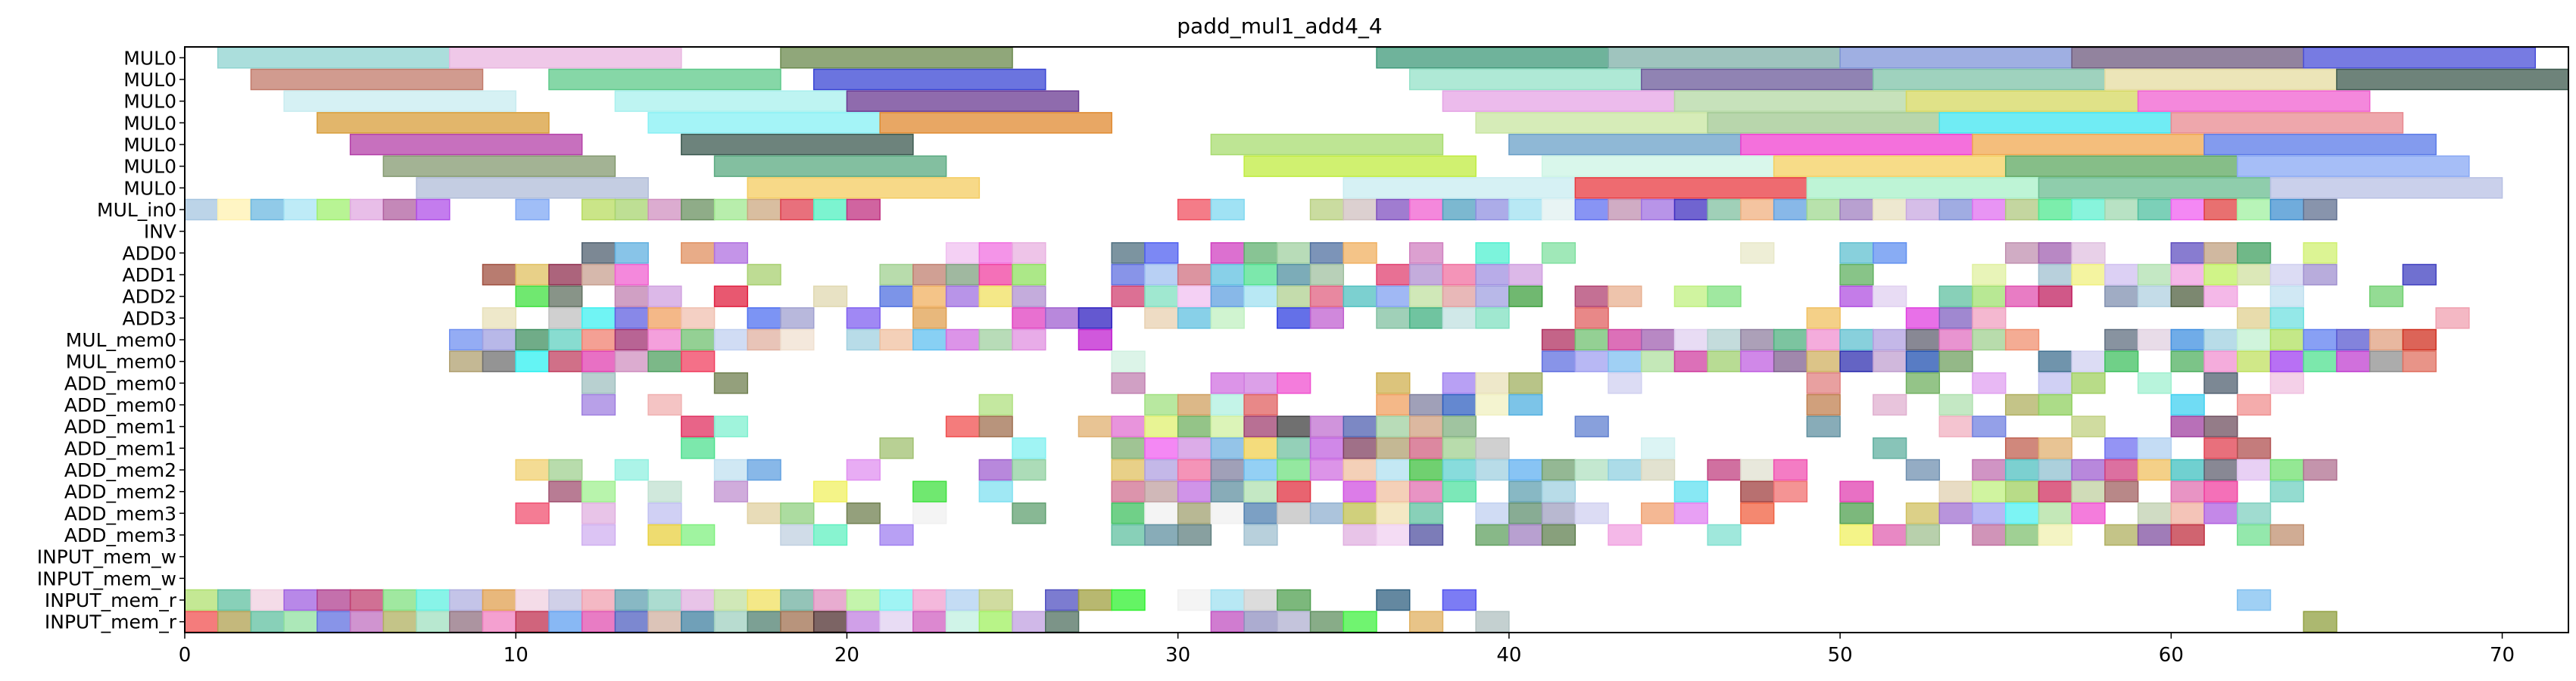  What do you see at coordinates (120, 427) in the screenshot?
I see `y-tick-label: ADD_mem1` at bounding box center [120, 427].